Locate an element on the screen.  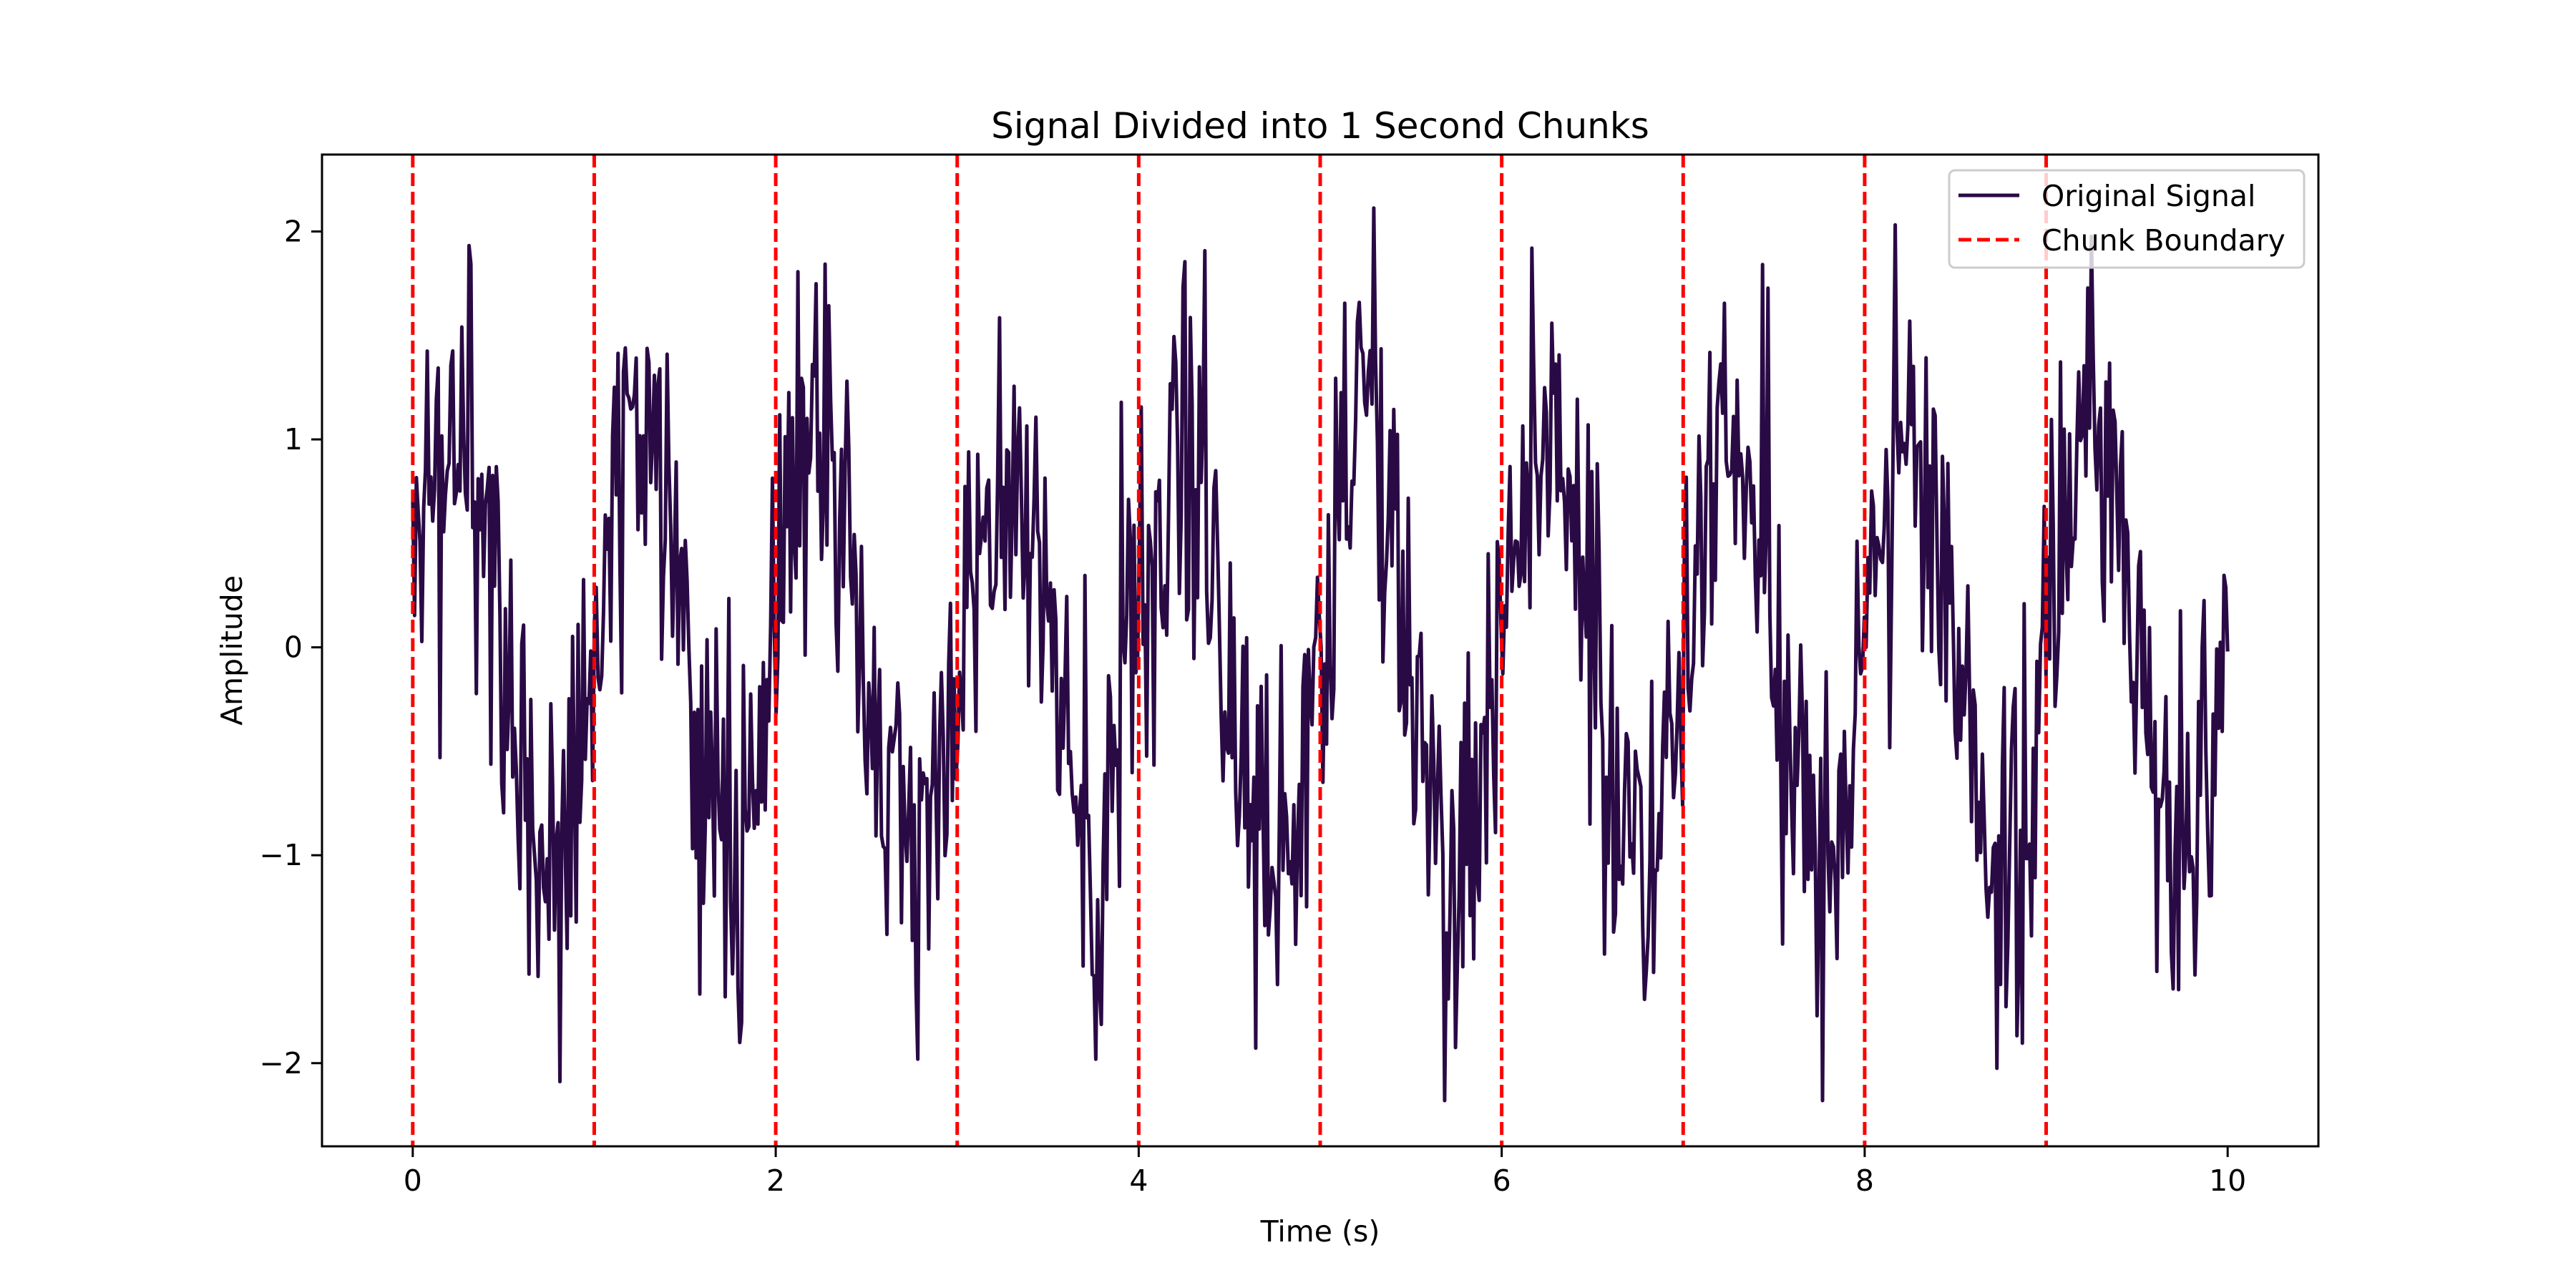
y-tick-label: −2 is located at coordinates (281, 1063).